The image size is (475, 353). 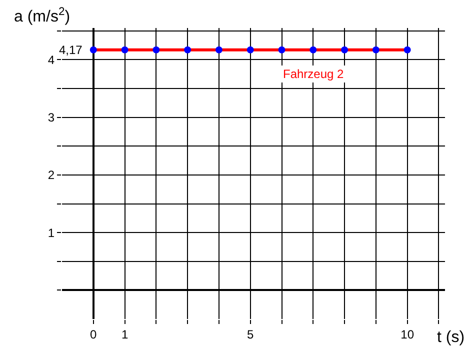 I want to click on y-axis-title: a (m/s$^{2}$), so click(x=42, y=16).